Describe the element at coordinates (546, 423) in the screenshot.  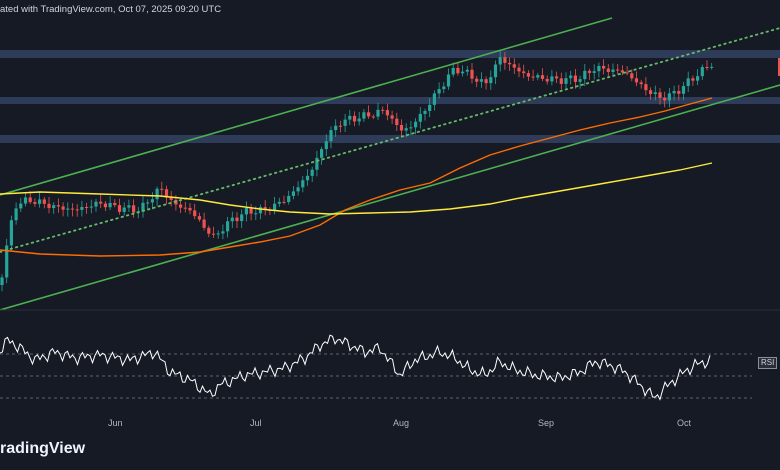
I see `x-tick-label: Sep` at that location.